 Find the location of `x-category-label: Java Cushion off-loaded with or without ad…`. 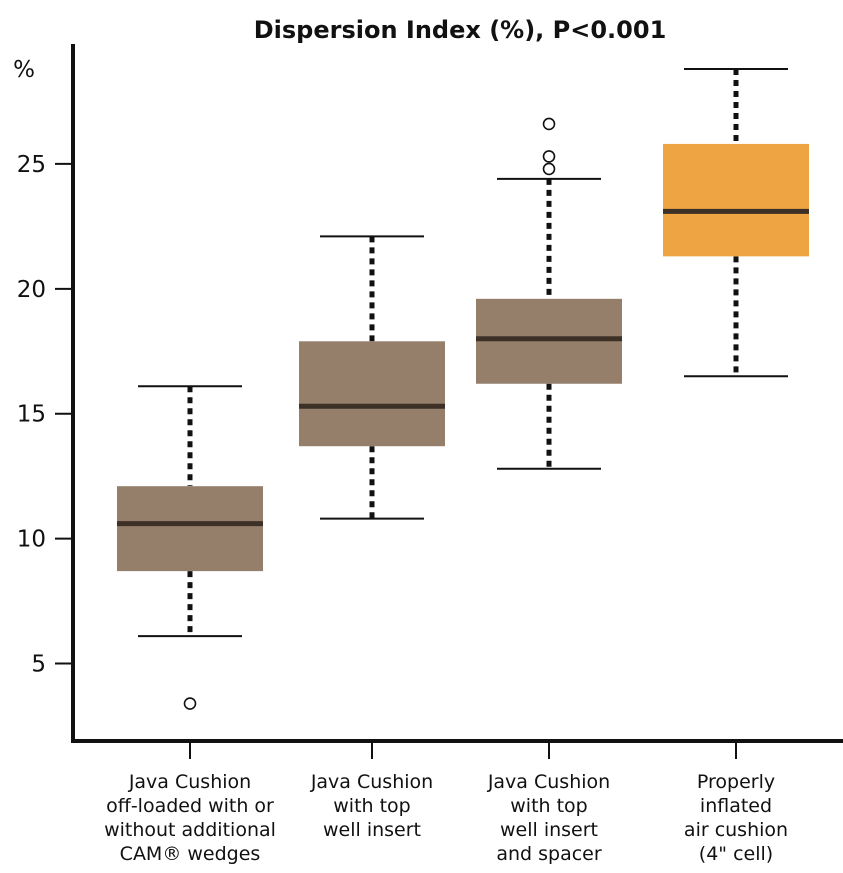

x-category-label: Java Cushion off-loaded with or without ad… is located at coordinates (190, 818).